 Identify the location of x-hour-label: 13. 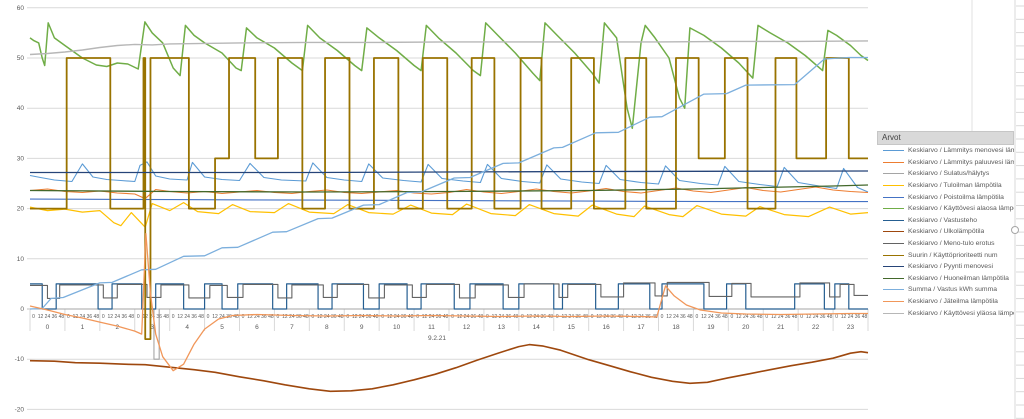
(502, 327).